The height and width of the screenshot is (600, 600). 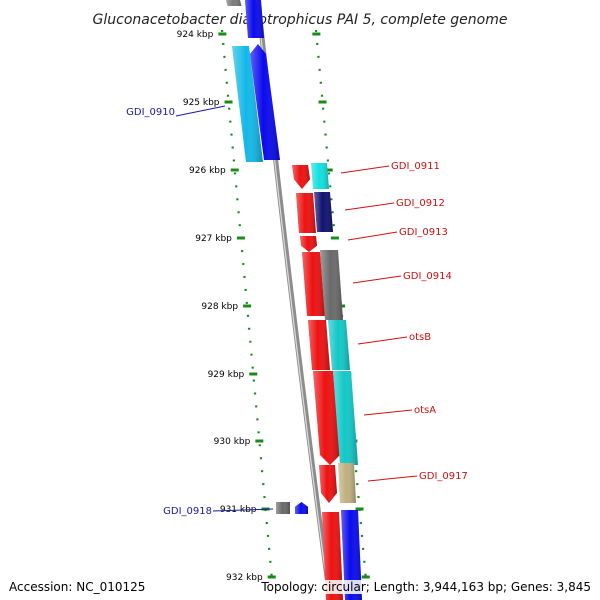 I want to click on GDI_0910-cds-shading, so click(x=247, y=104).